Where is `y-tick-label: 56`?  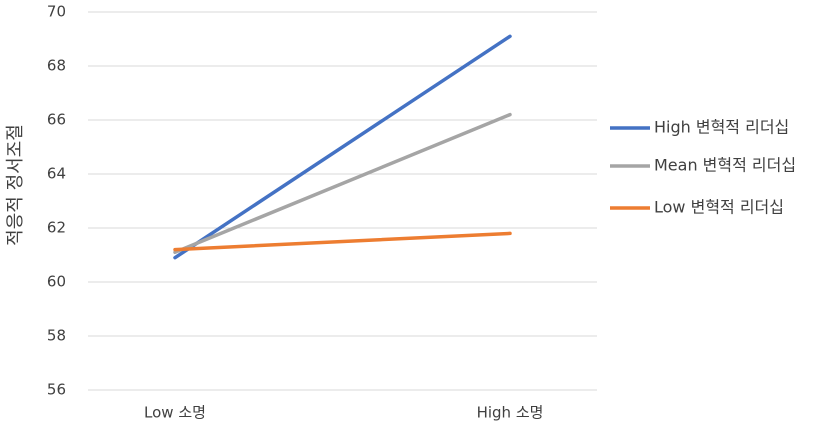 y-tick-label: 56 is located at coordinates (56, 390).